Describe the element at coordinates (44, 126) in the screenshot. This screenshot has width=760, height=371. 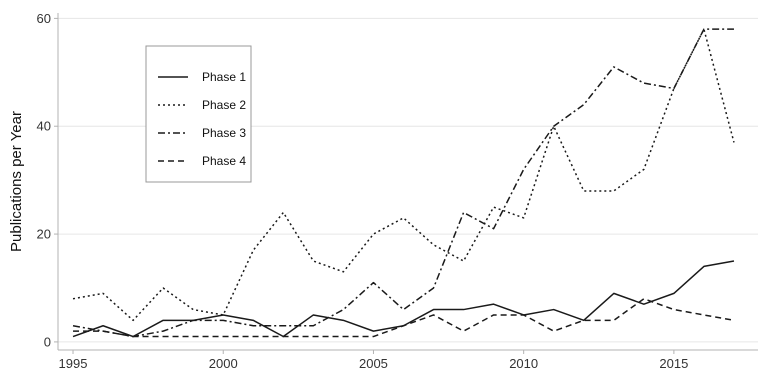
I see `y-tick-label-40: 40` at that location.